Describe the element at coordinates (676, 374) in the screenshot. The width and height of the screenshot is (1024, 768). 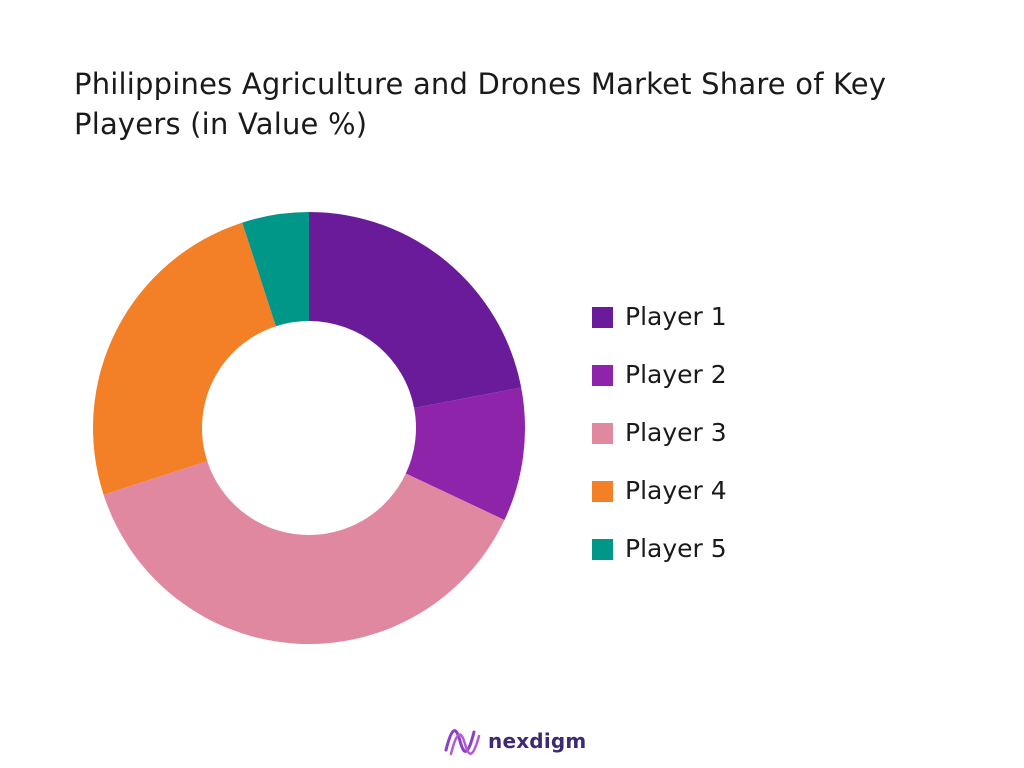
I see `legend-label: Player 2` at that location.